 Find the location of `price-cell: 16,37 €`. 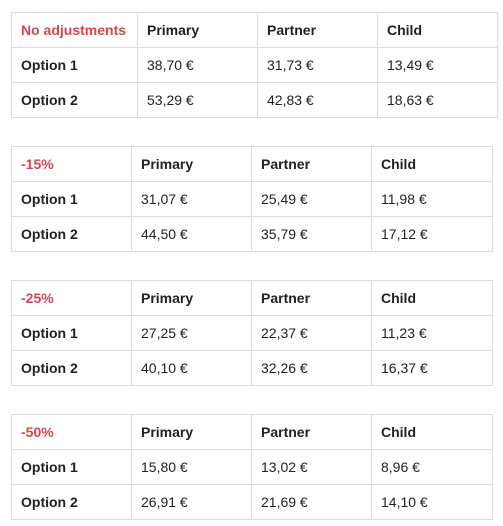

price-cell: 16,37 € is located at coordinates (432, 368).